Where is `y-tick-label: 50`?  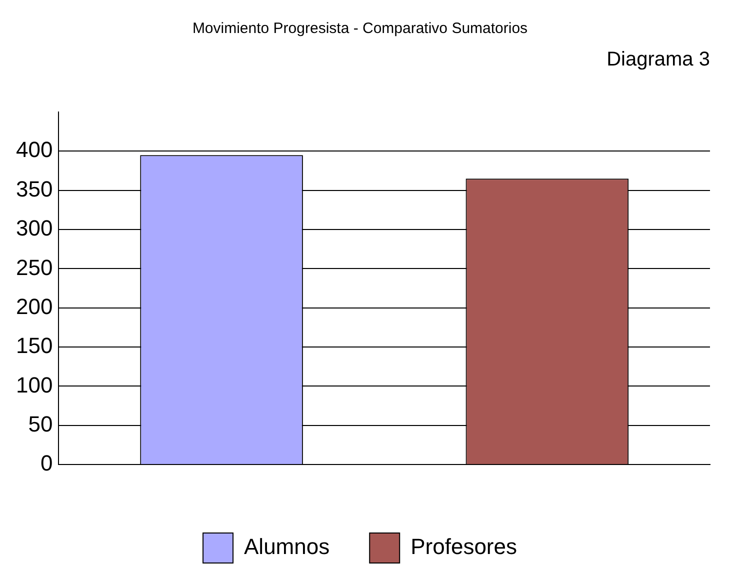
y-tick-label: 50 is located at coordinates (40, 423).